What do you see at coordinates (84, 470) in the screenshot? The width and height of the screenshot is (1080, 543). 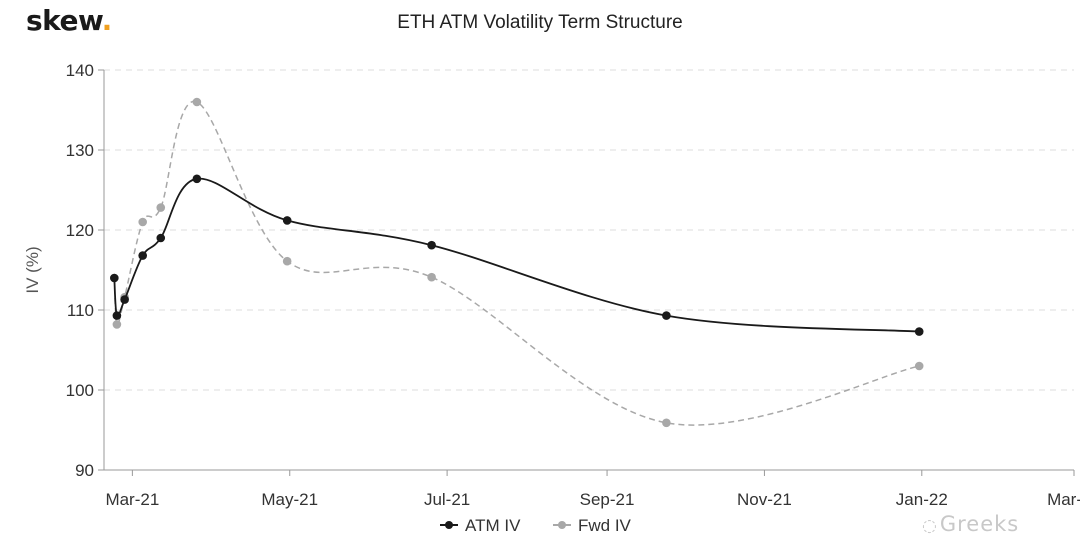 I see `y-tick-label: 90` at bounding box center [84, 470].